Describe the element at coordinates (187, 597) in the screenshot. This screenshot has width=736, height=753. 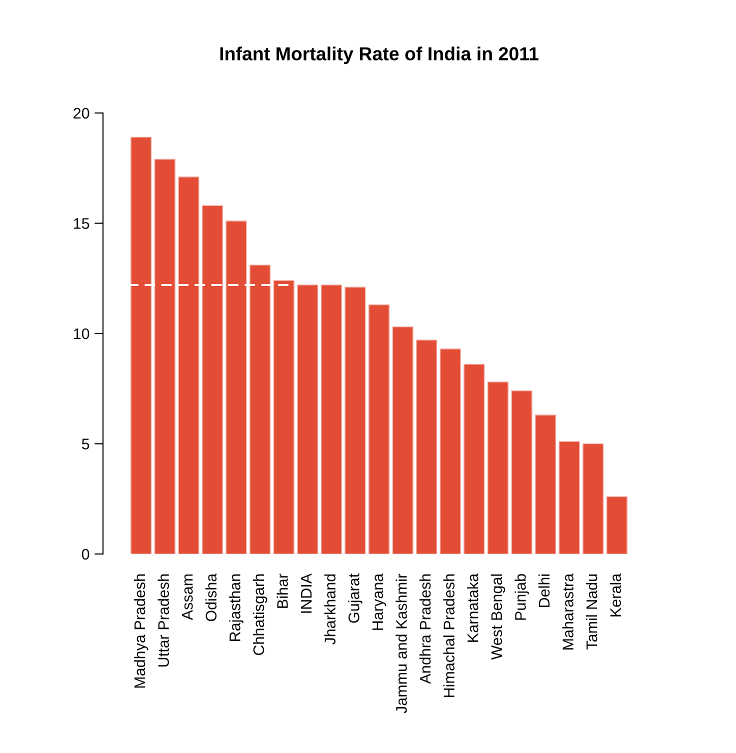
I see `x-tick-label: Assam` at that location.